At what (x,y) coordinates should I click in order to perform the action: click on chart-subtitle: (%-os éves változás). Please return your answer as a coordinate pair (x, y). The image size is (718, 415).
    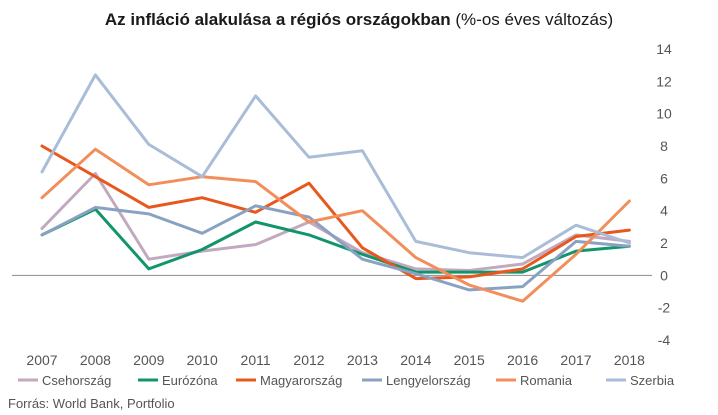
    Looking at the image, I should click on (534, 19).